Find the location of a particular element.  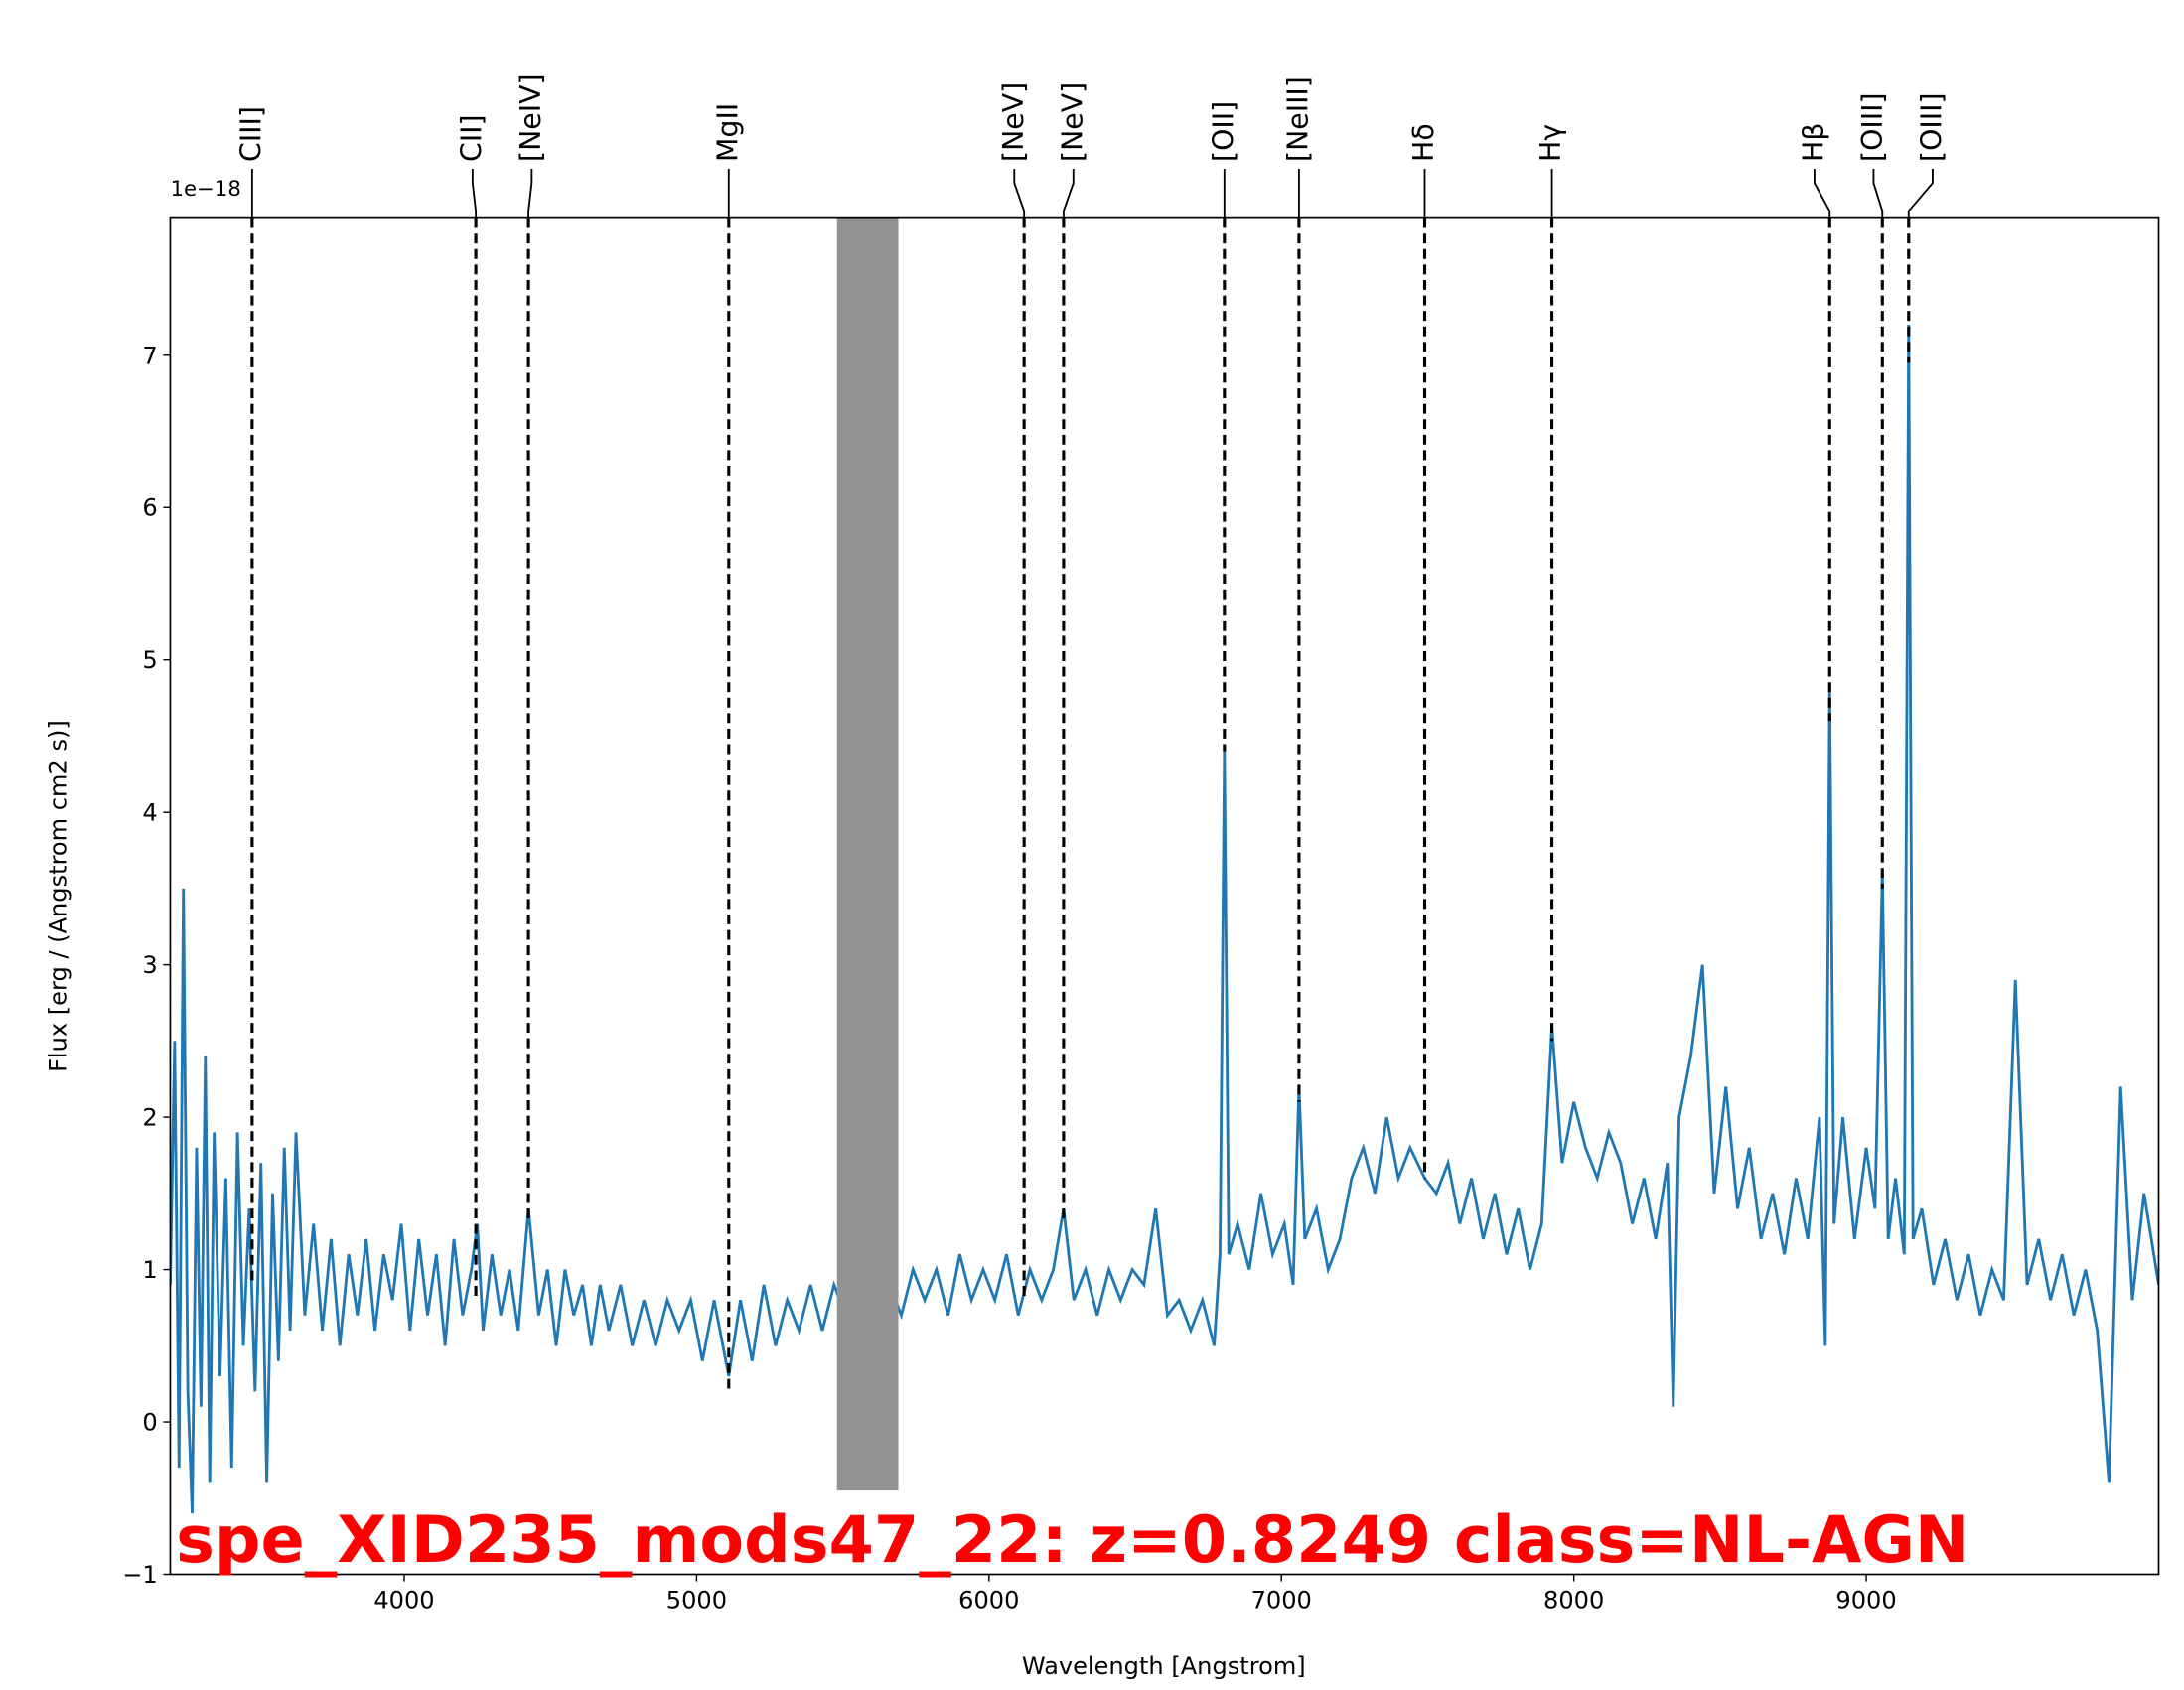

emission-label: Hβ is located at coordinates (1813, 142).